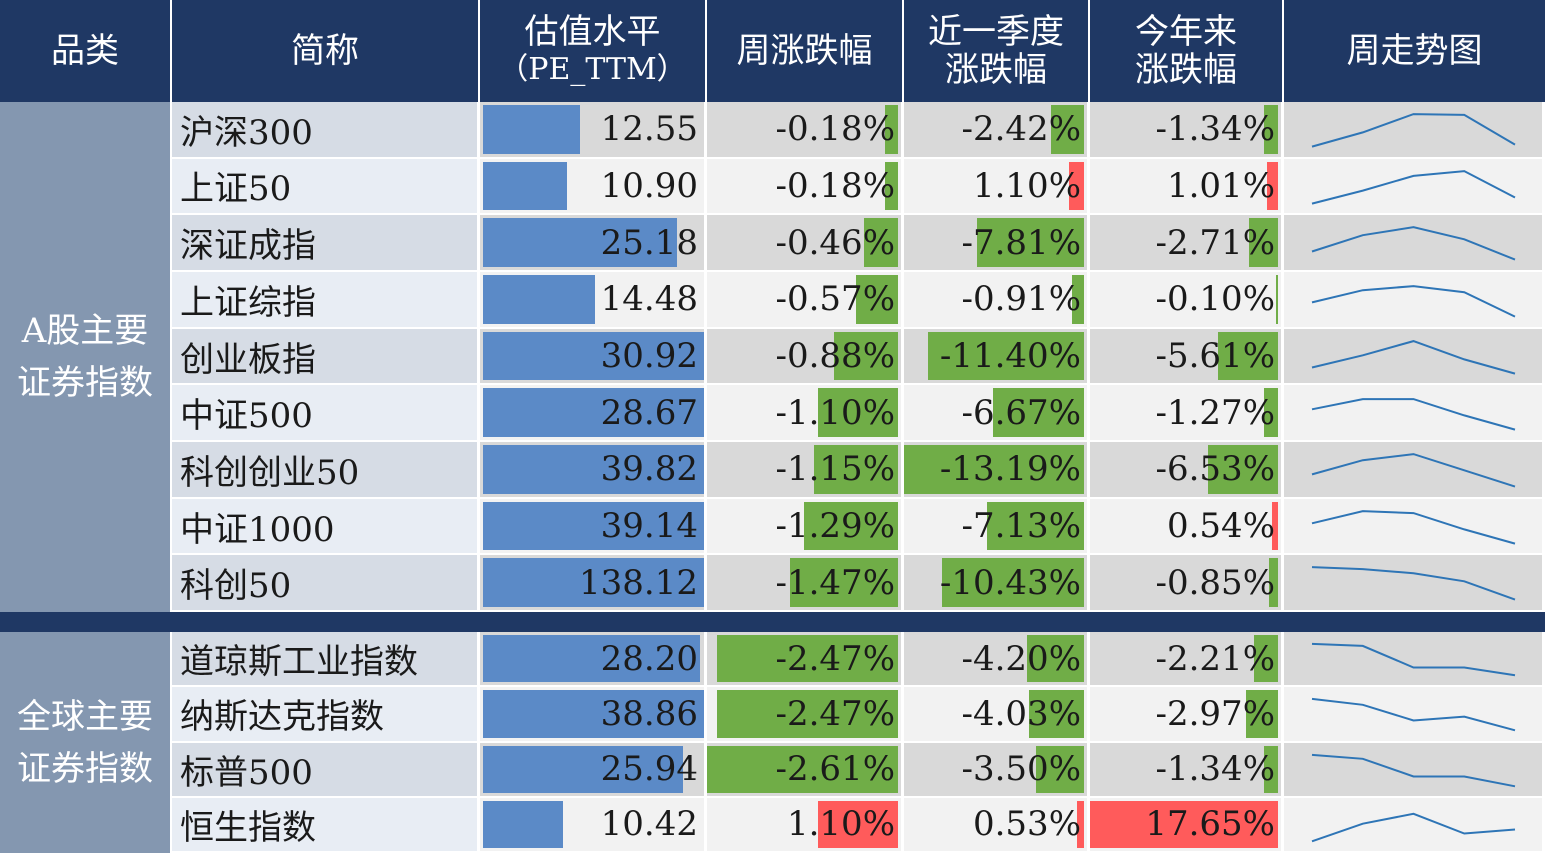  I want to click on week-change-value: -1.47%, so click(835, 582).